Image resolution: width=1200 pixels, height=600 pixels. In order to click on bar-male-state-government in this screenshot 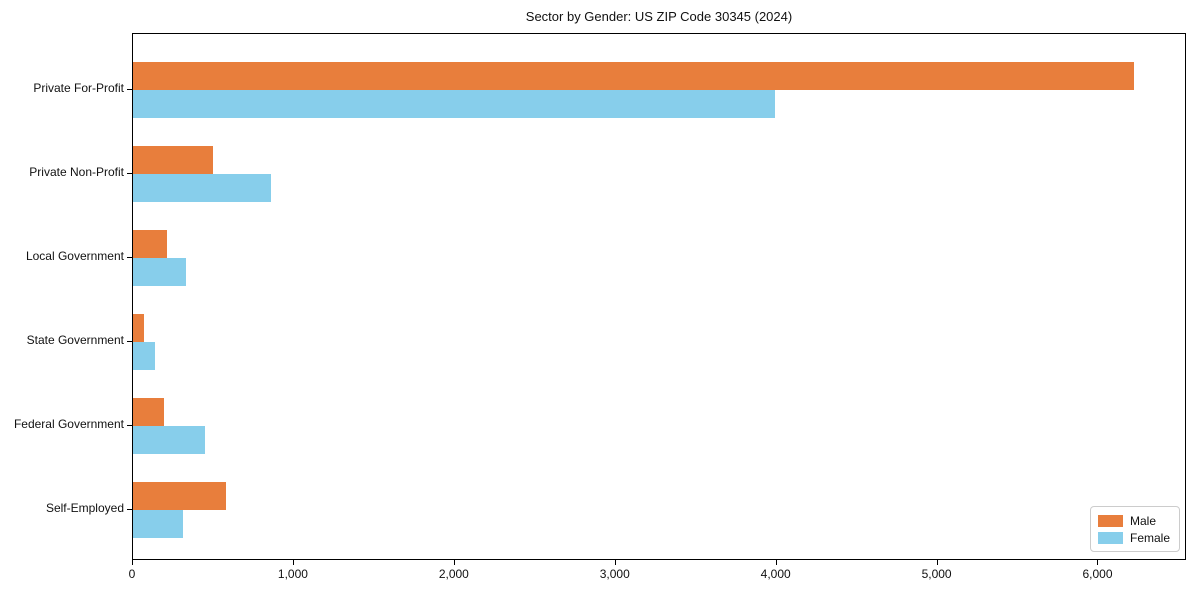, I will do `click(139, 328)`.